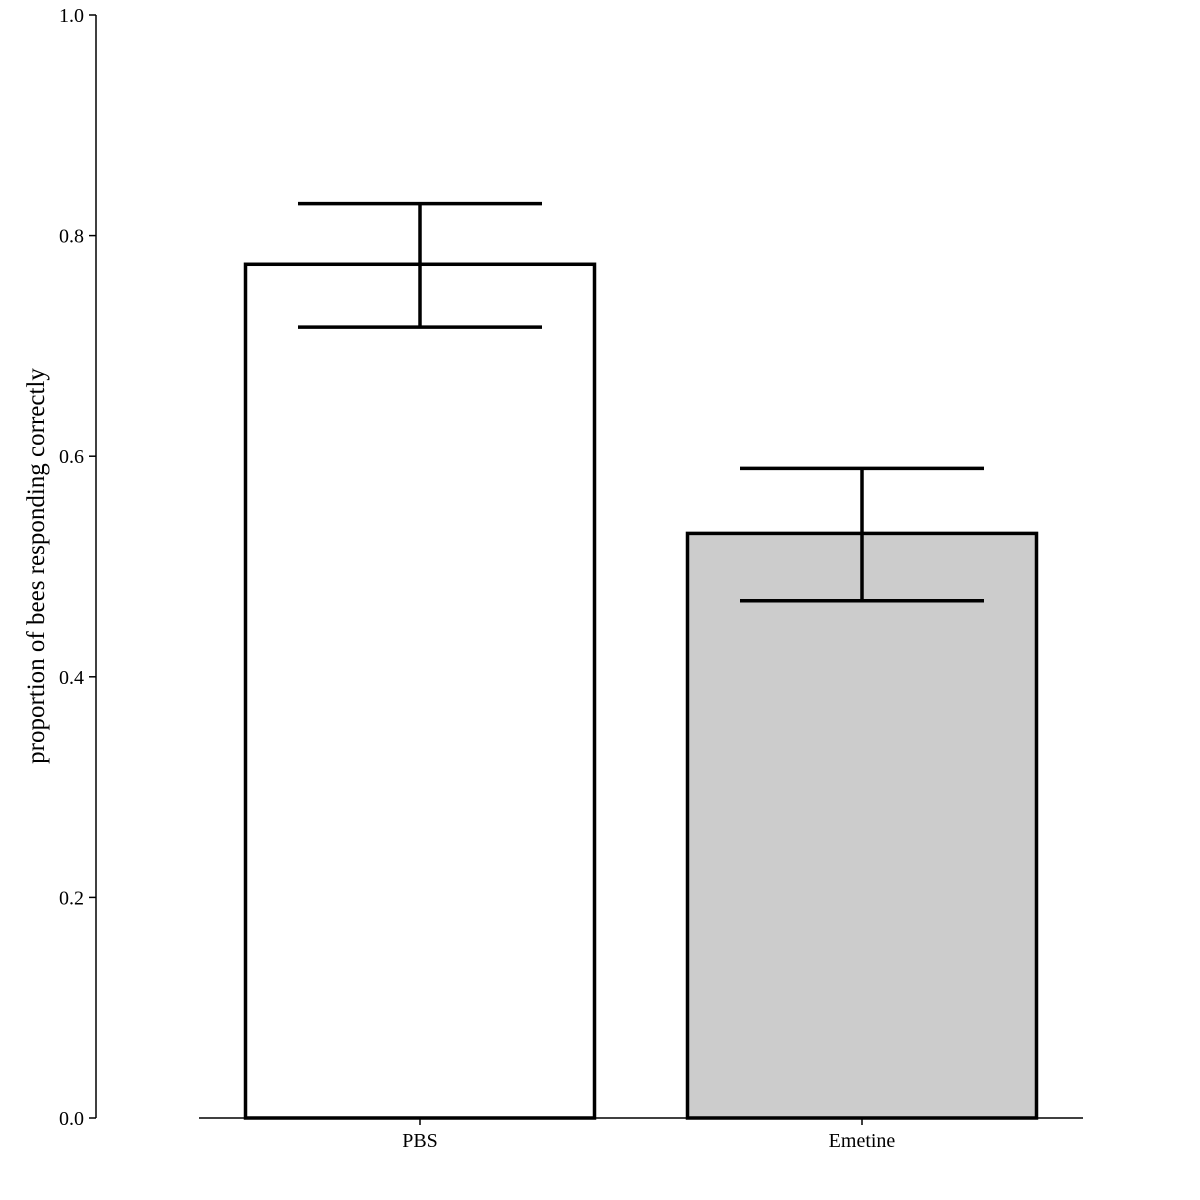  I want to click on y-tick-label: 0.6, so click(71, 457).